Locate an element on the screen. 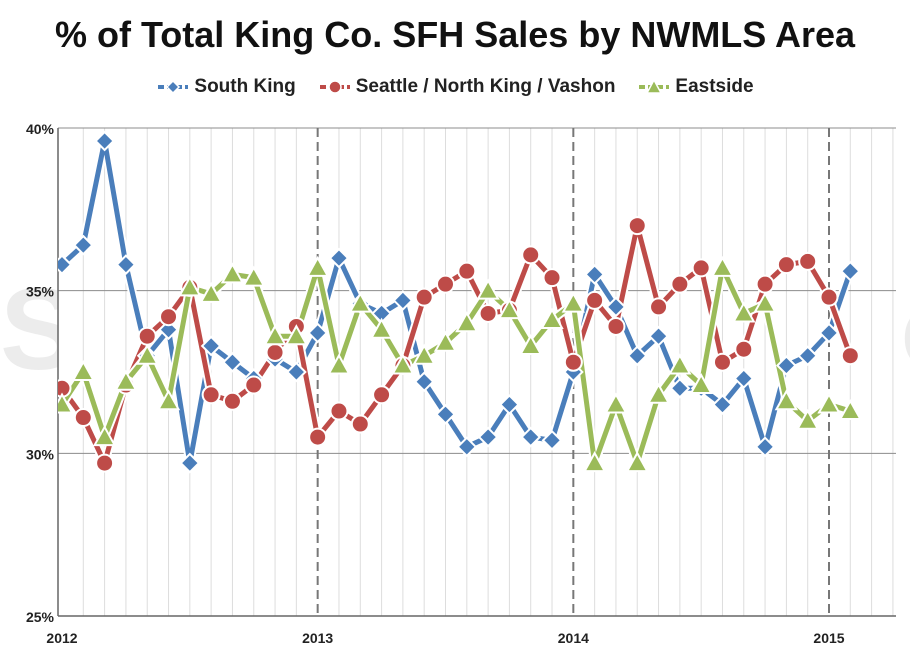  legend-label-south-king: South King is located at coordinates (245, 86).